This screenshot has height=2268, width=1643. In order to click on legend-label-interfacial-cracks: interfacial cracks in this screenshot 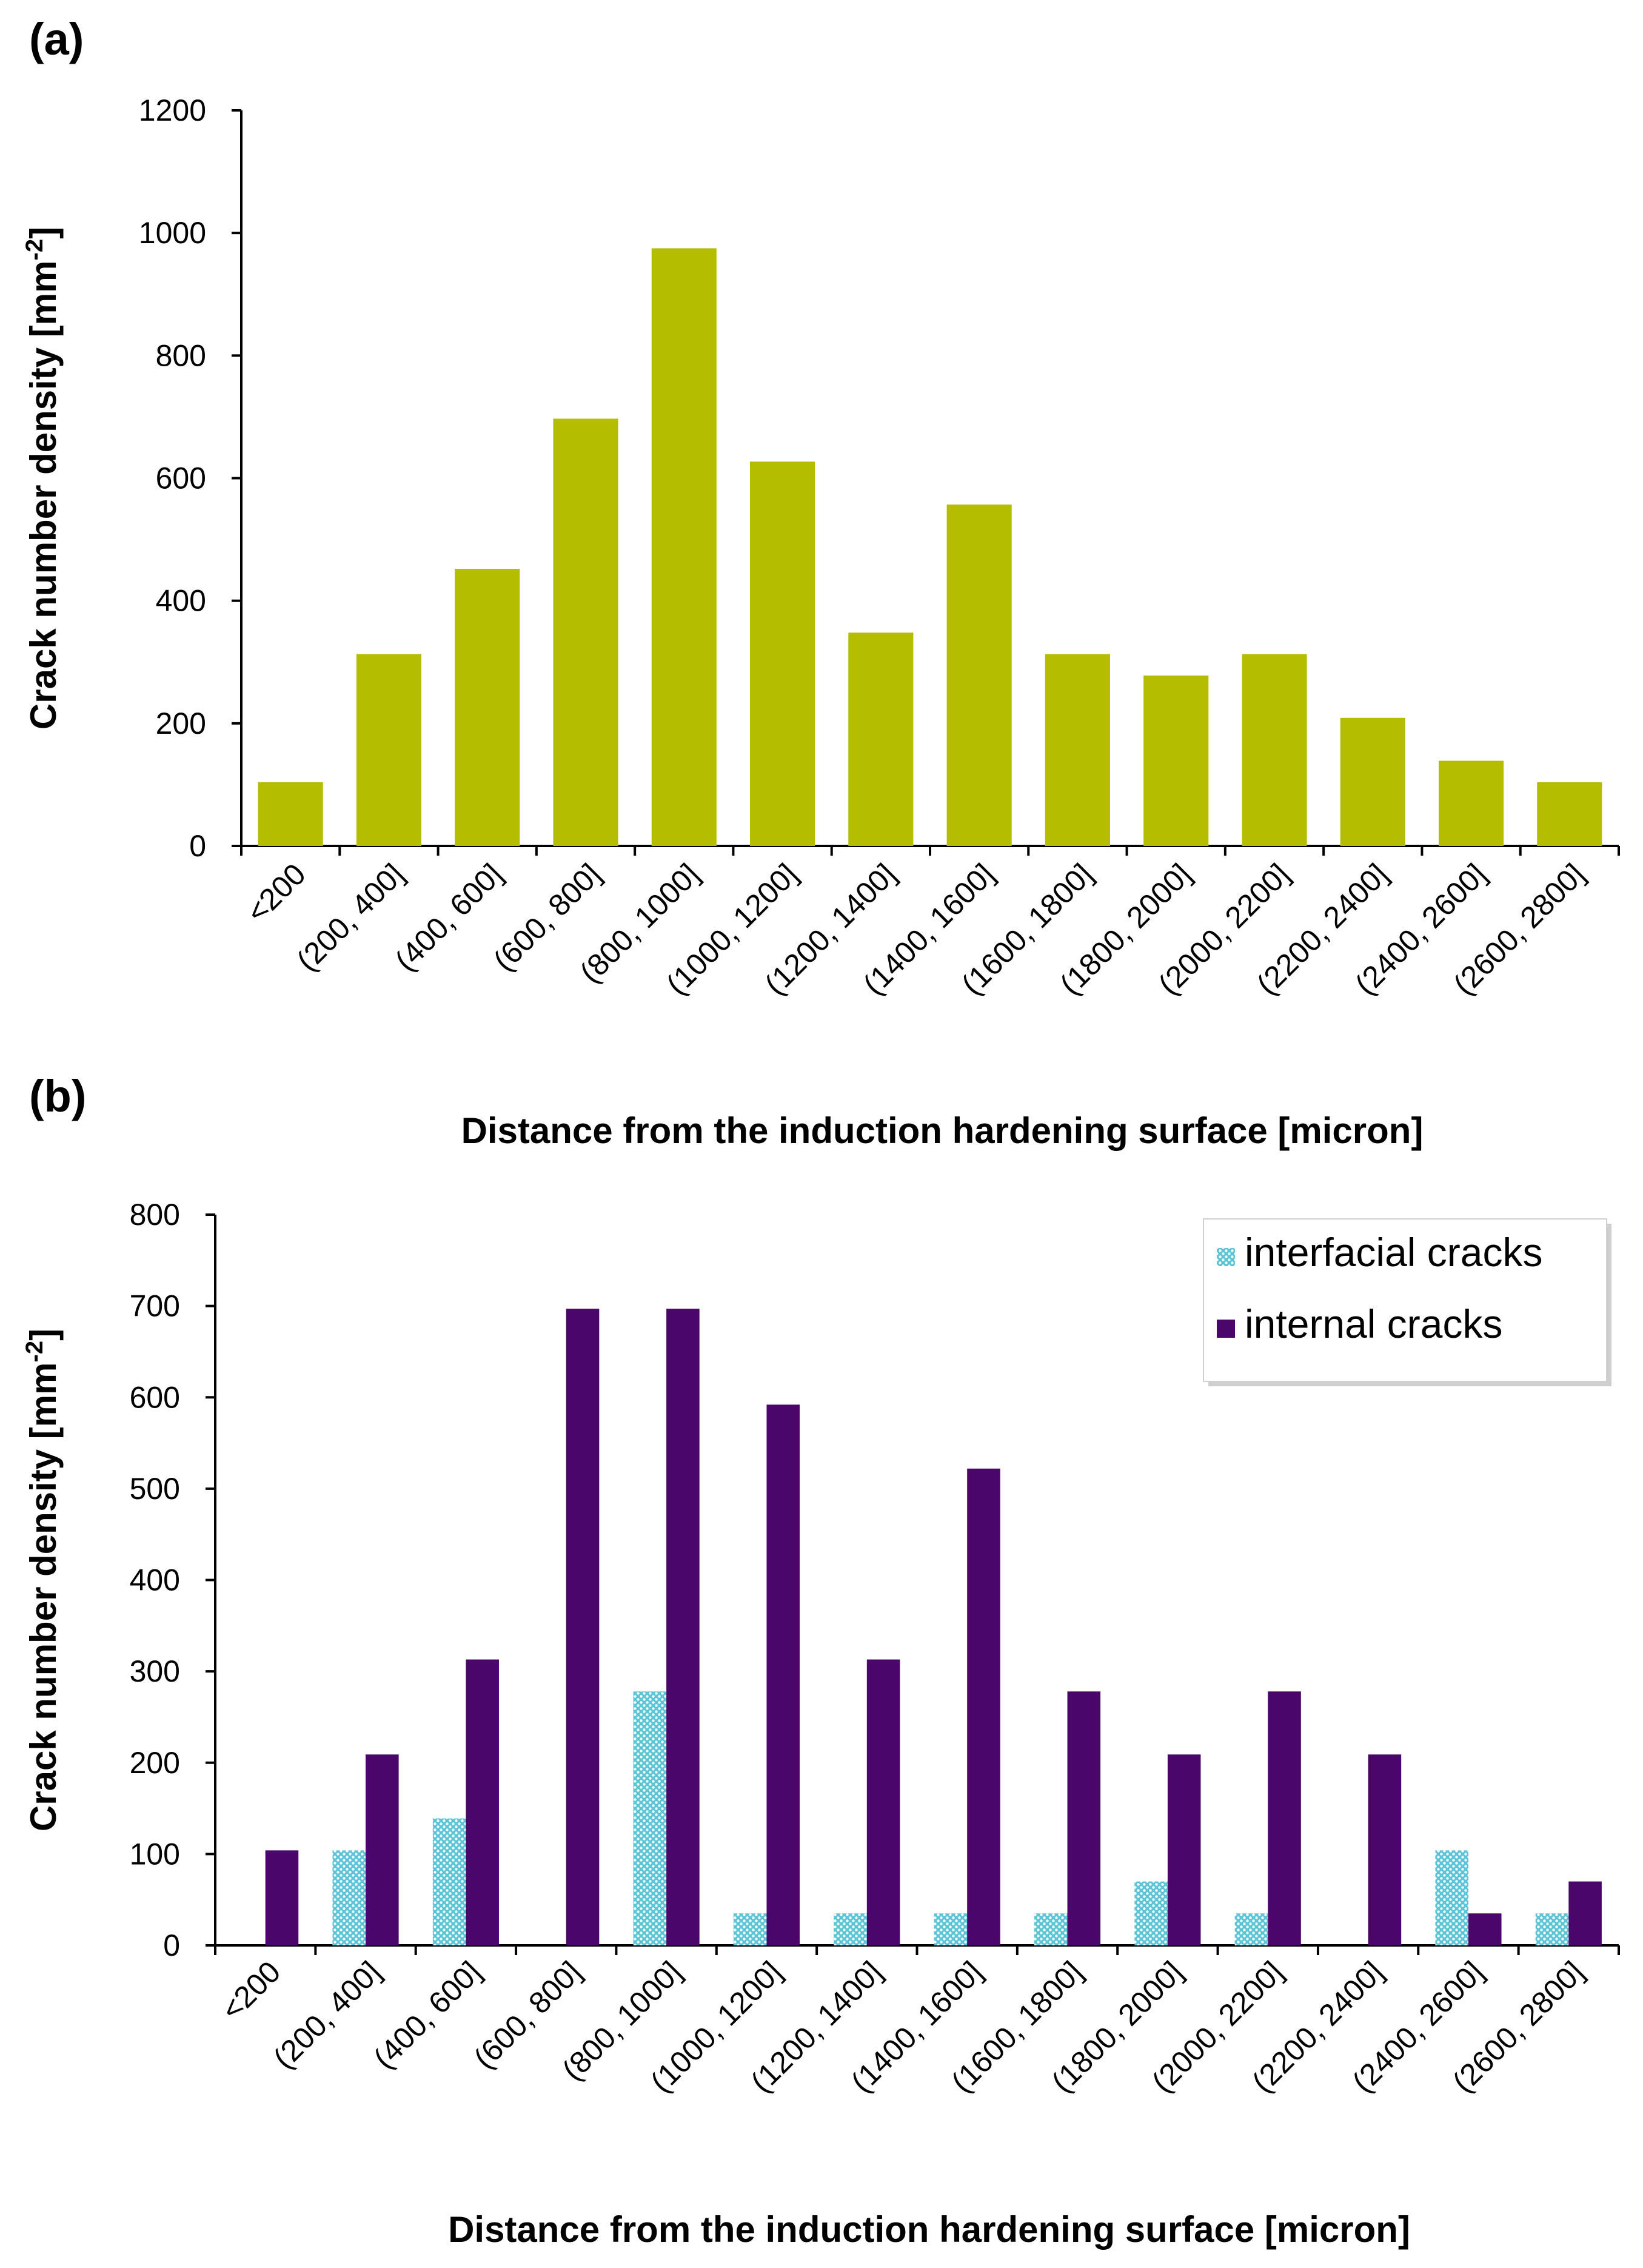, I will do `click(1394, 1252)`.